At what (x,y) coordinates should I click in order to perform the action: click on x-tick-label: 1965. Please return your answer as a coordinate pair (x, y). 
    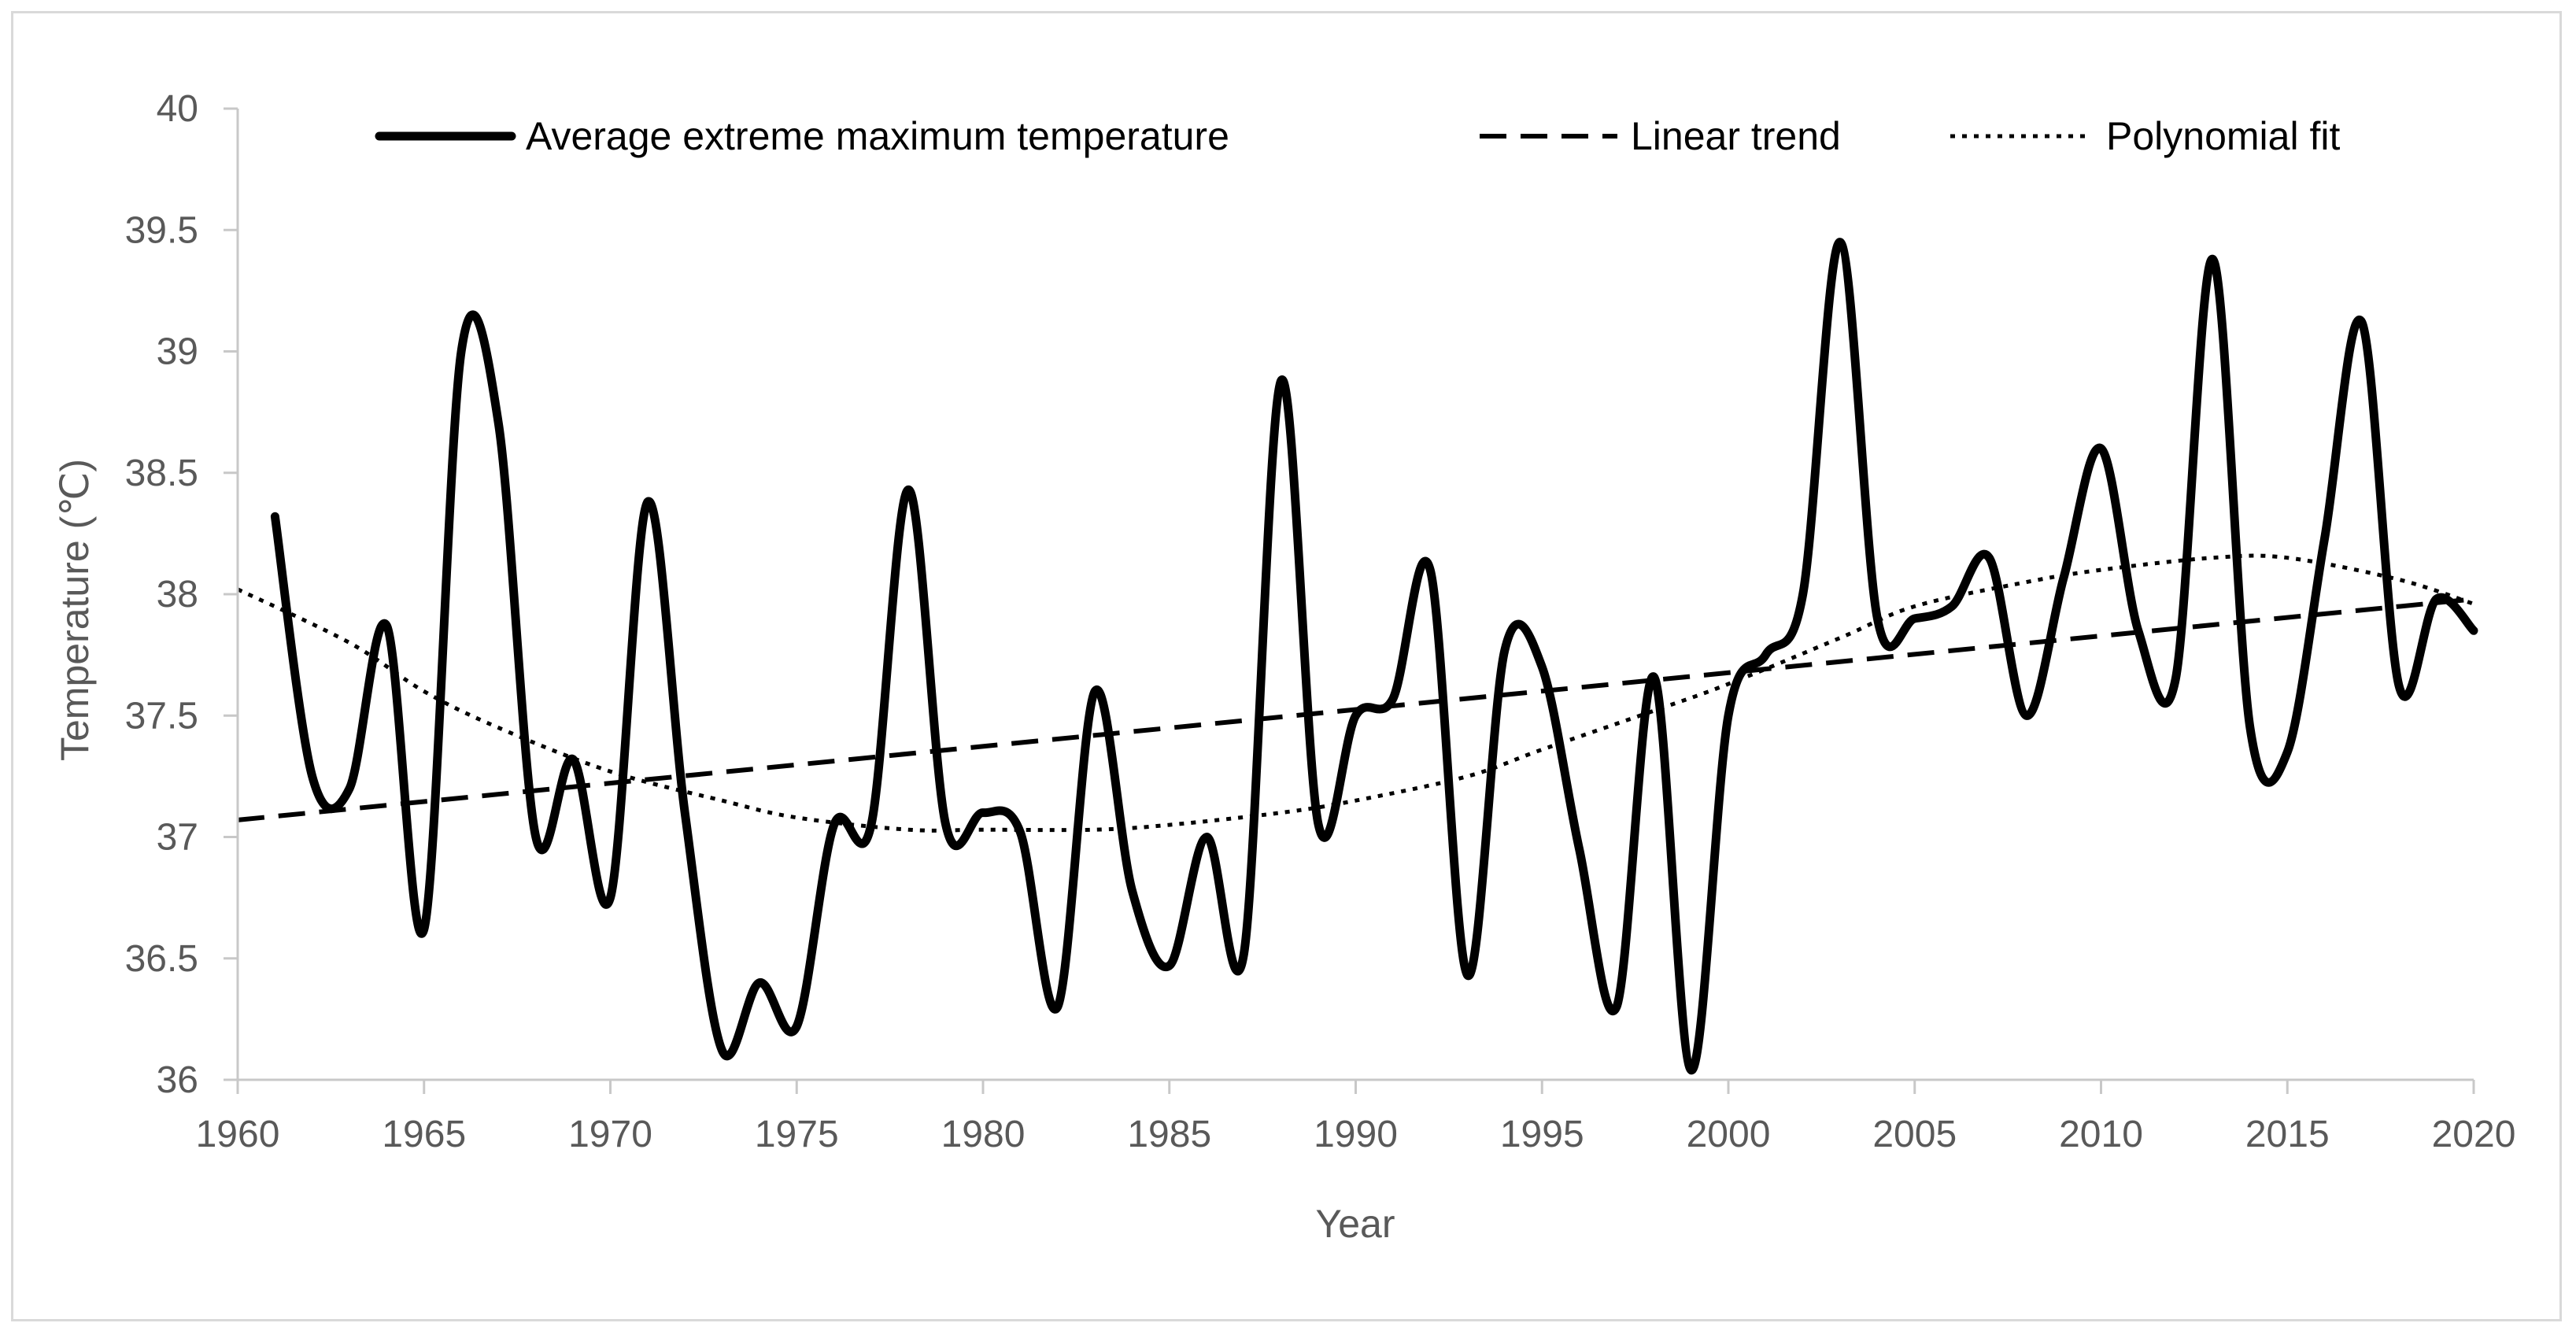
    Looking at the image, I should click on (424, 1134).